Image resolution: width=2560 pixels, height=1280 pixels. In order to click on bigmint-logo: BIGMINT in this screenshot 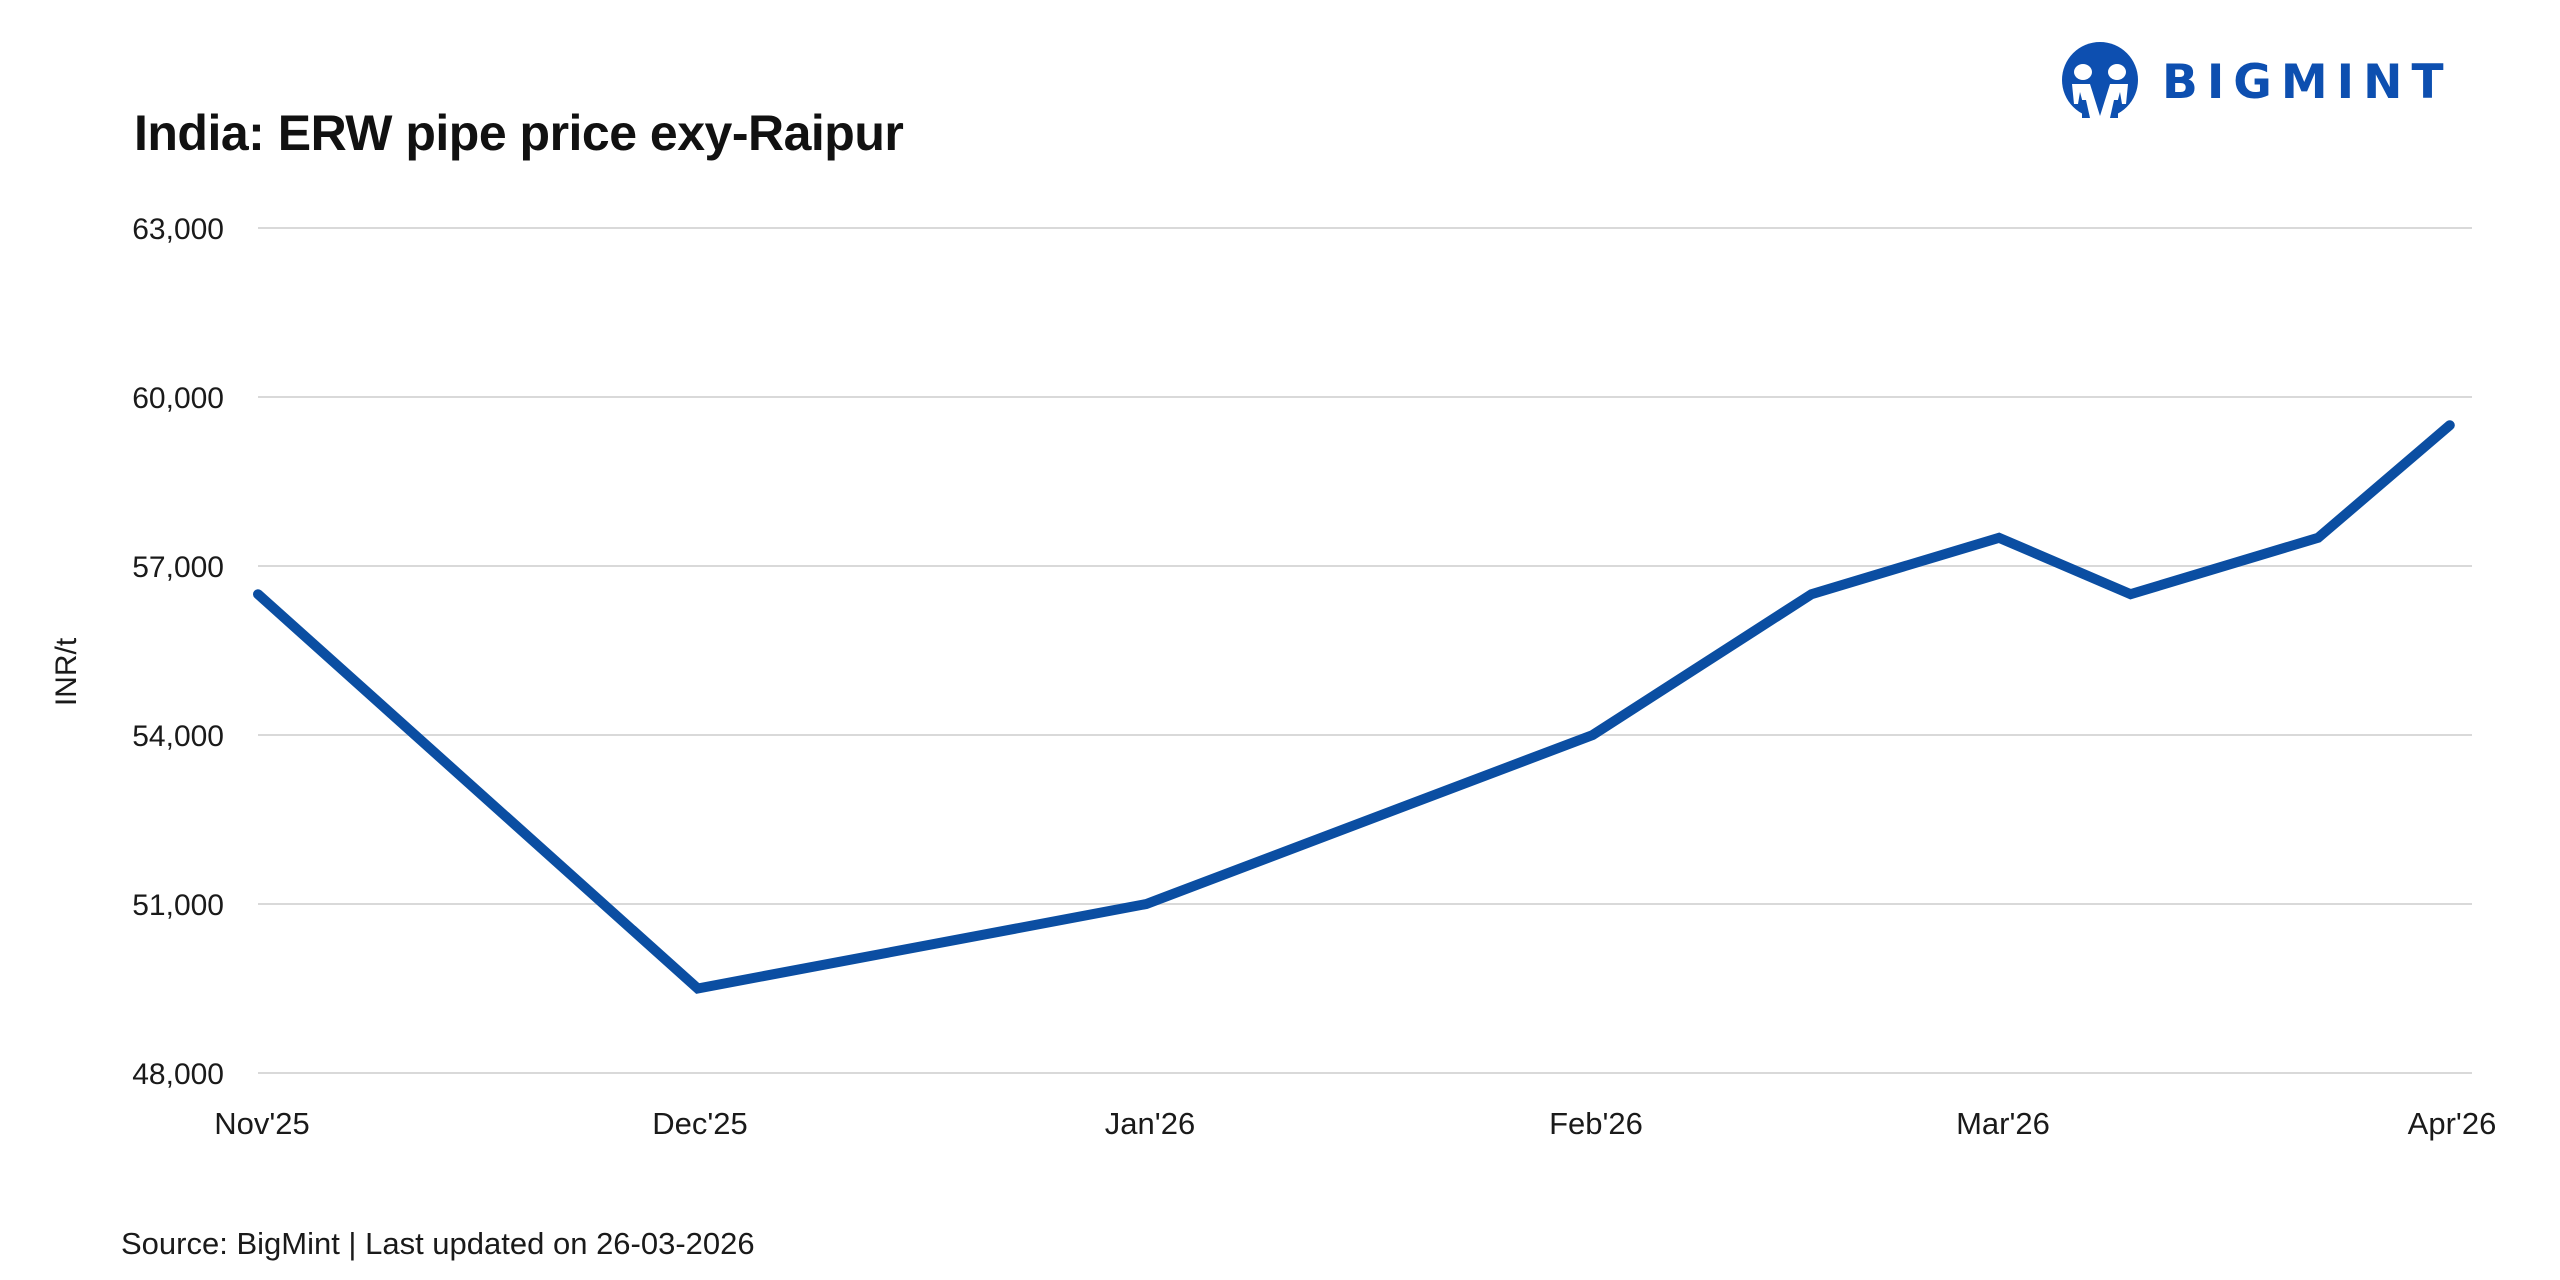, I will do `click(2256, 82)`.